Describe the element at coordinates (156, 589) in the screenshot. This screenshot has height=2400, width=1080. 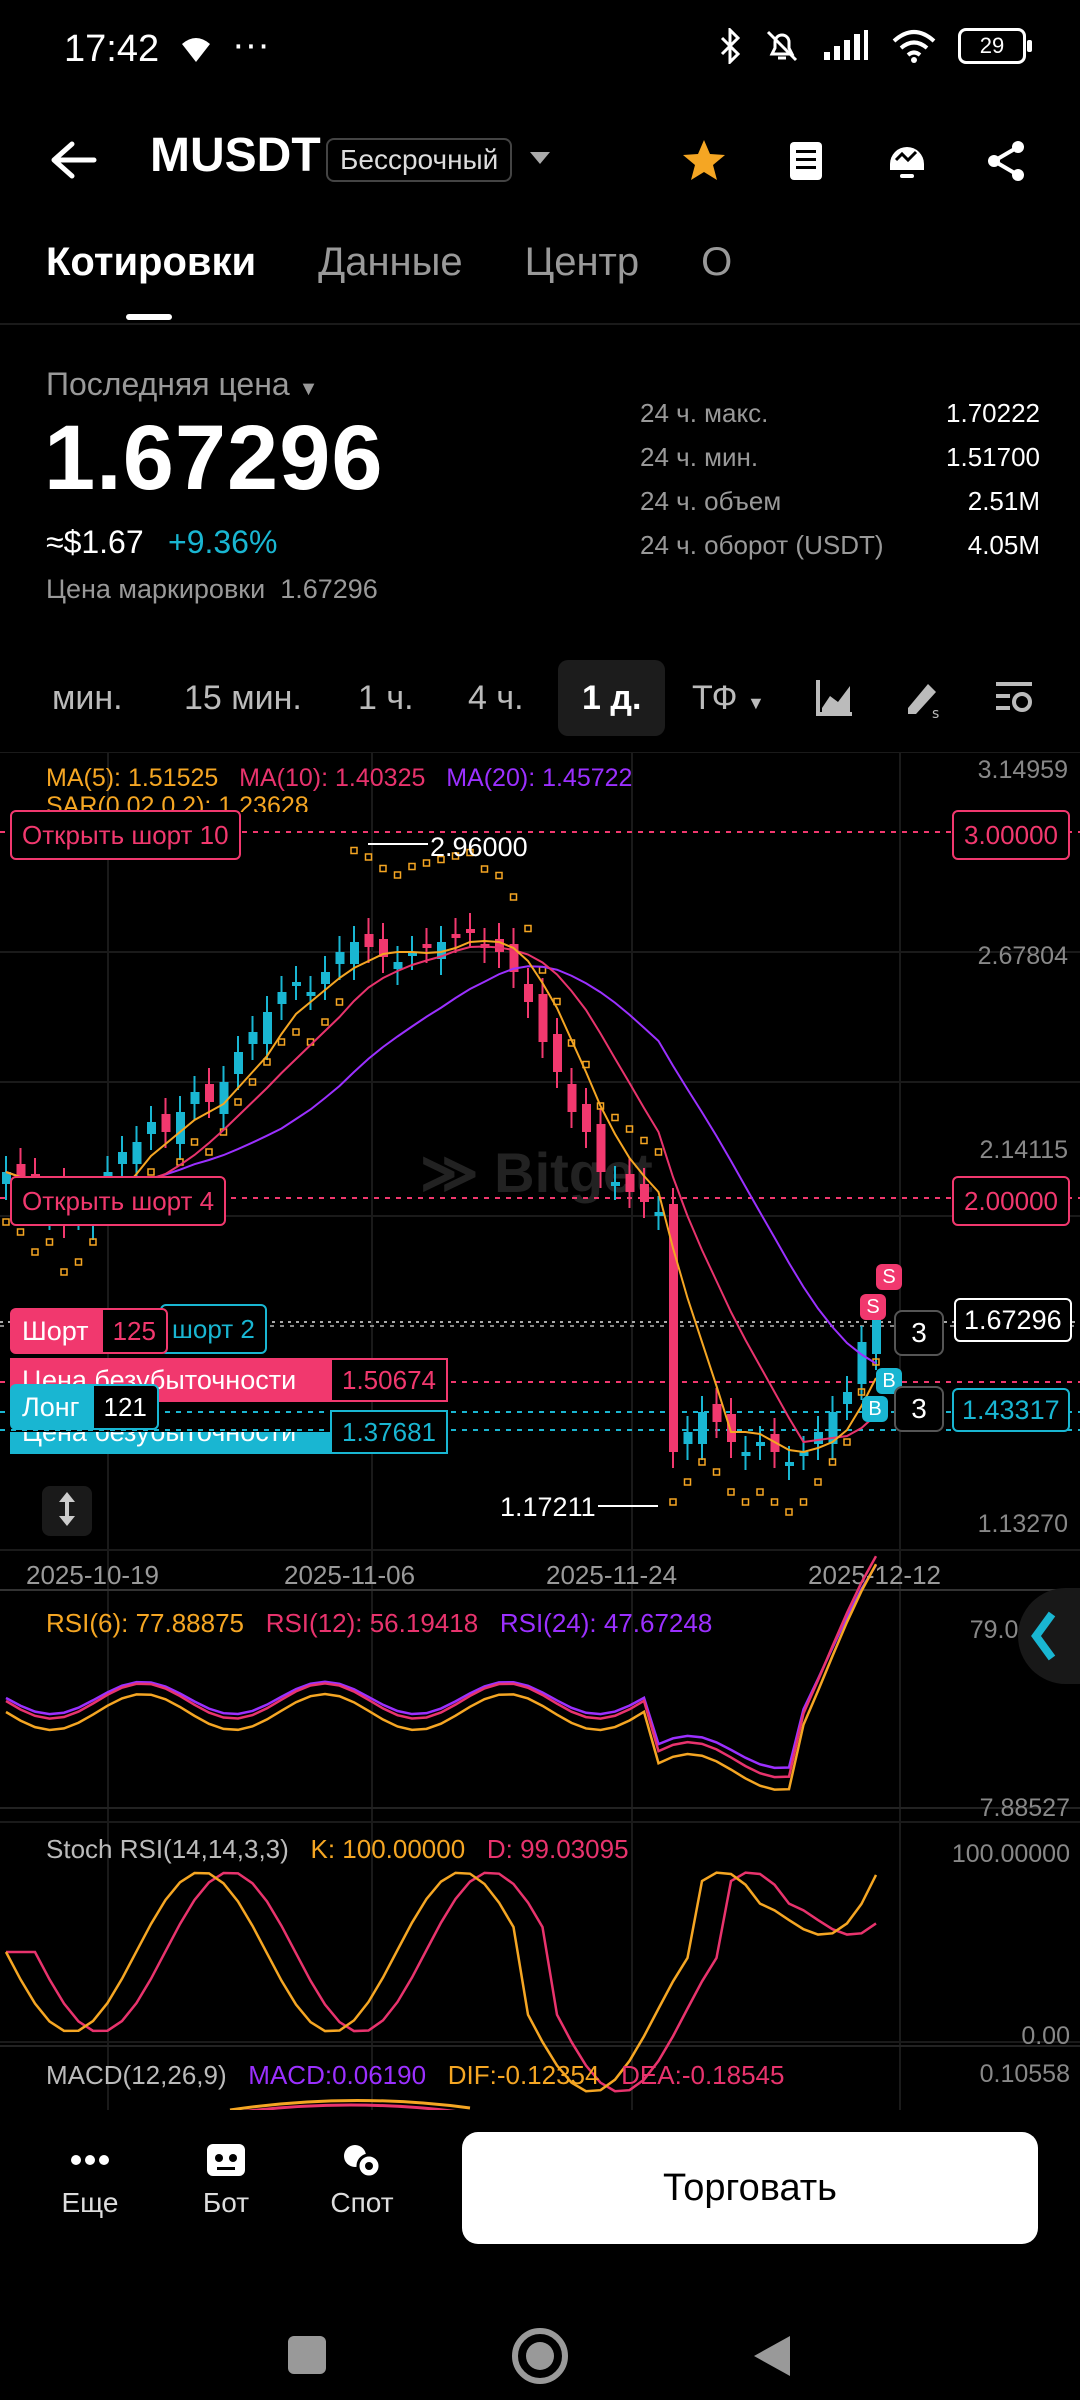
I see `mark-price-label: Цена маркировки` at that location.